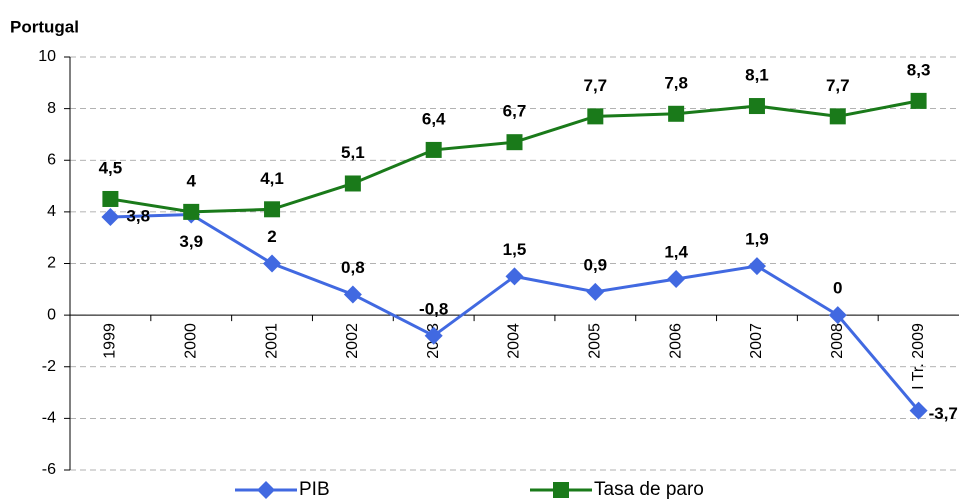 This screenshot has height=500, width=967. I want to click on x-tick-label: 2000, so click(190, 341).